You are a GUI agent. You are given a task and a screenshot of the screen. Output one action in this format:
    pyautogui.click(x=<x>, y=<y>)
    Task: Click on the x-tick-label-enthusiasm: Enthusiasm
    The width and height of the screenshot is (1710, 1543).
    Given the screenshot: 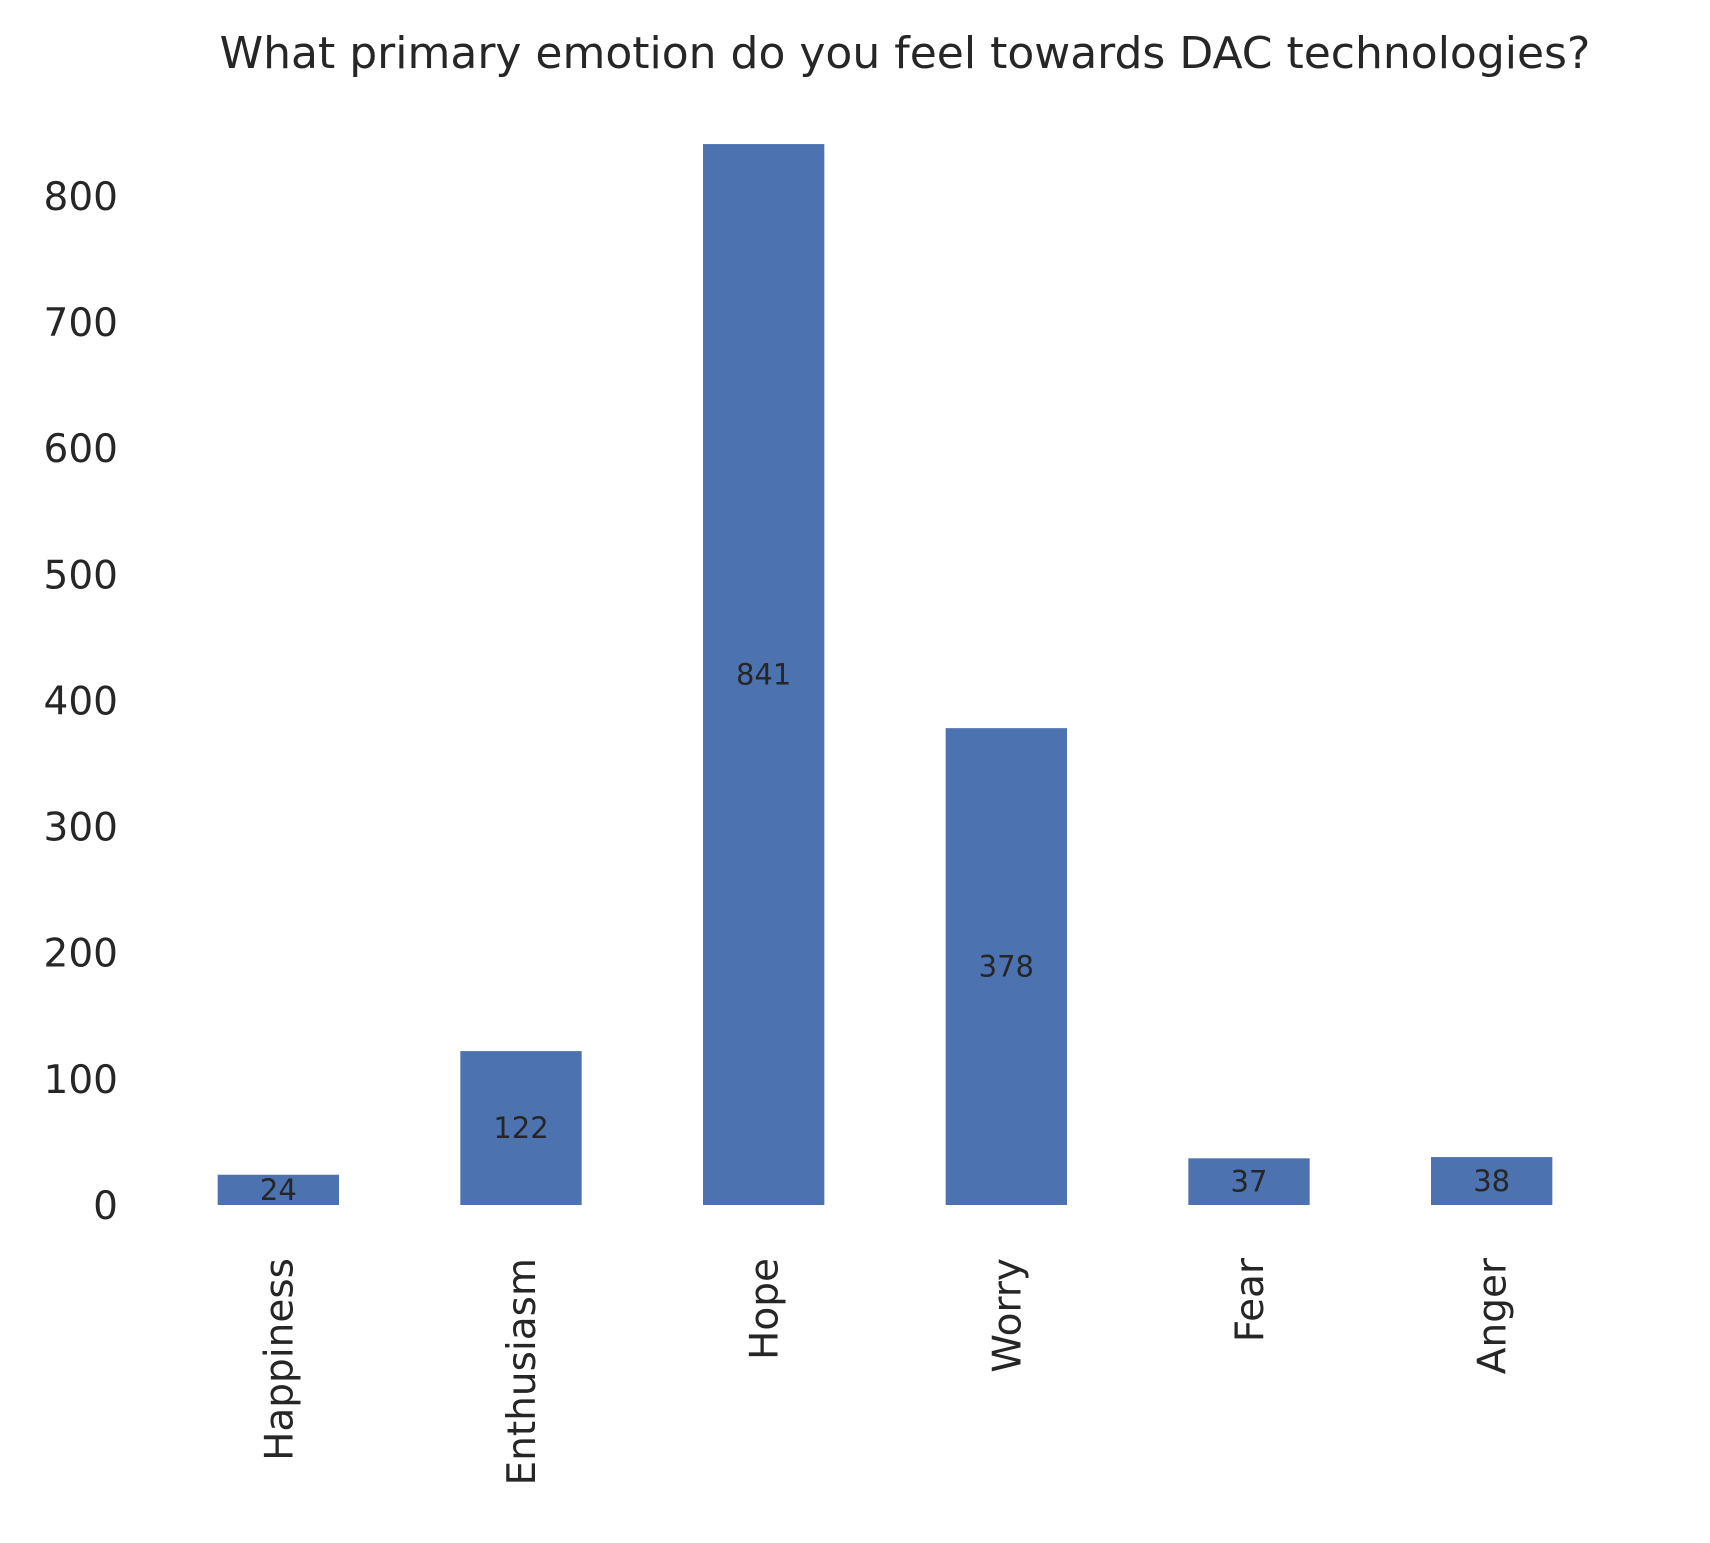 What is the action you would take?
    pyautogui.click(x=522, y=1371)
    